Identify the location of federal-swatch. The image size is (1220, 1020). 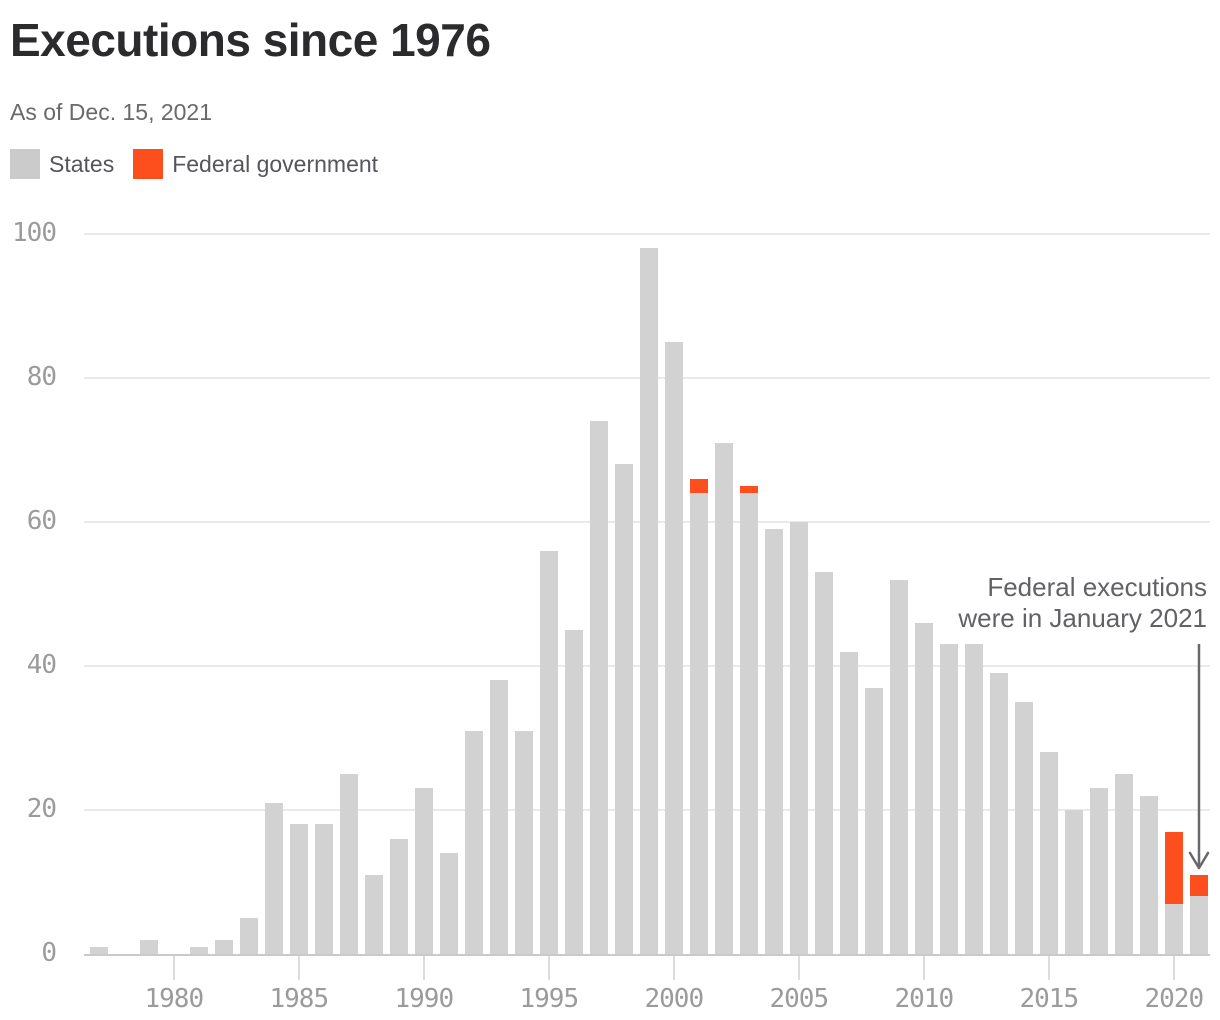
(148, 164).